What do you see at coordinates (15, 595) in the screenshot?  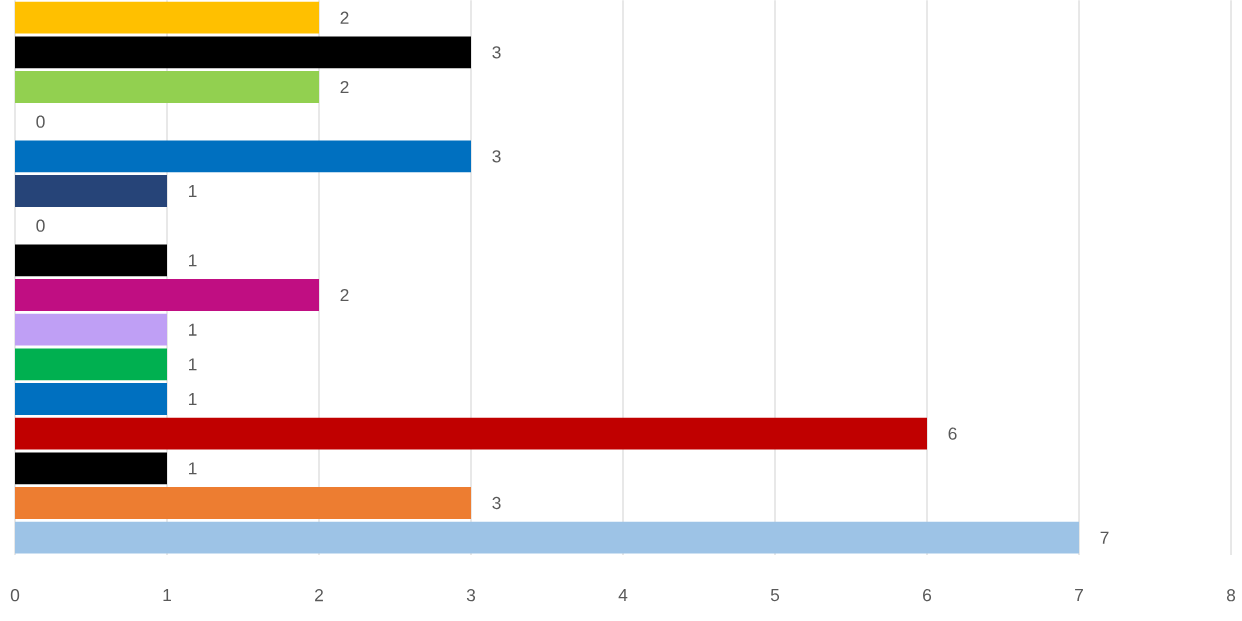 I see `x-tick-label: 0` at bounding box center [15, 595].